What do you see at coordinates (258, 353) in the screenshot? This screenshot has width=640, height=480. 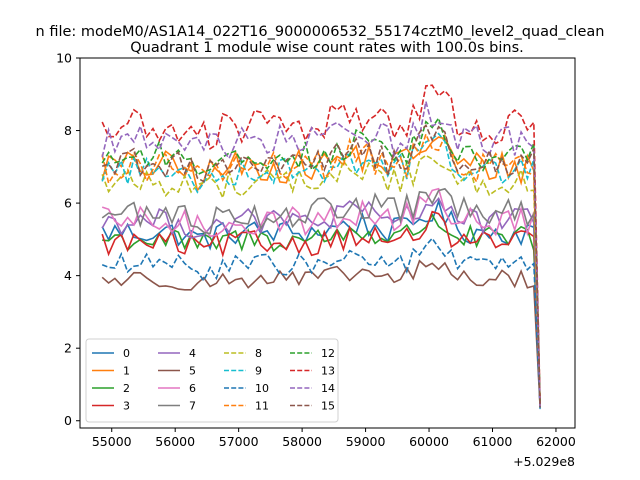 I see `legend-label-8: 8` at bounding box center [258, 353].